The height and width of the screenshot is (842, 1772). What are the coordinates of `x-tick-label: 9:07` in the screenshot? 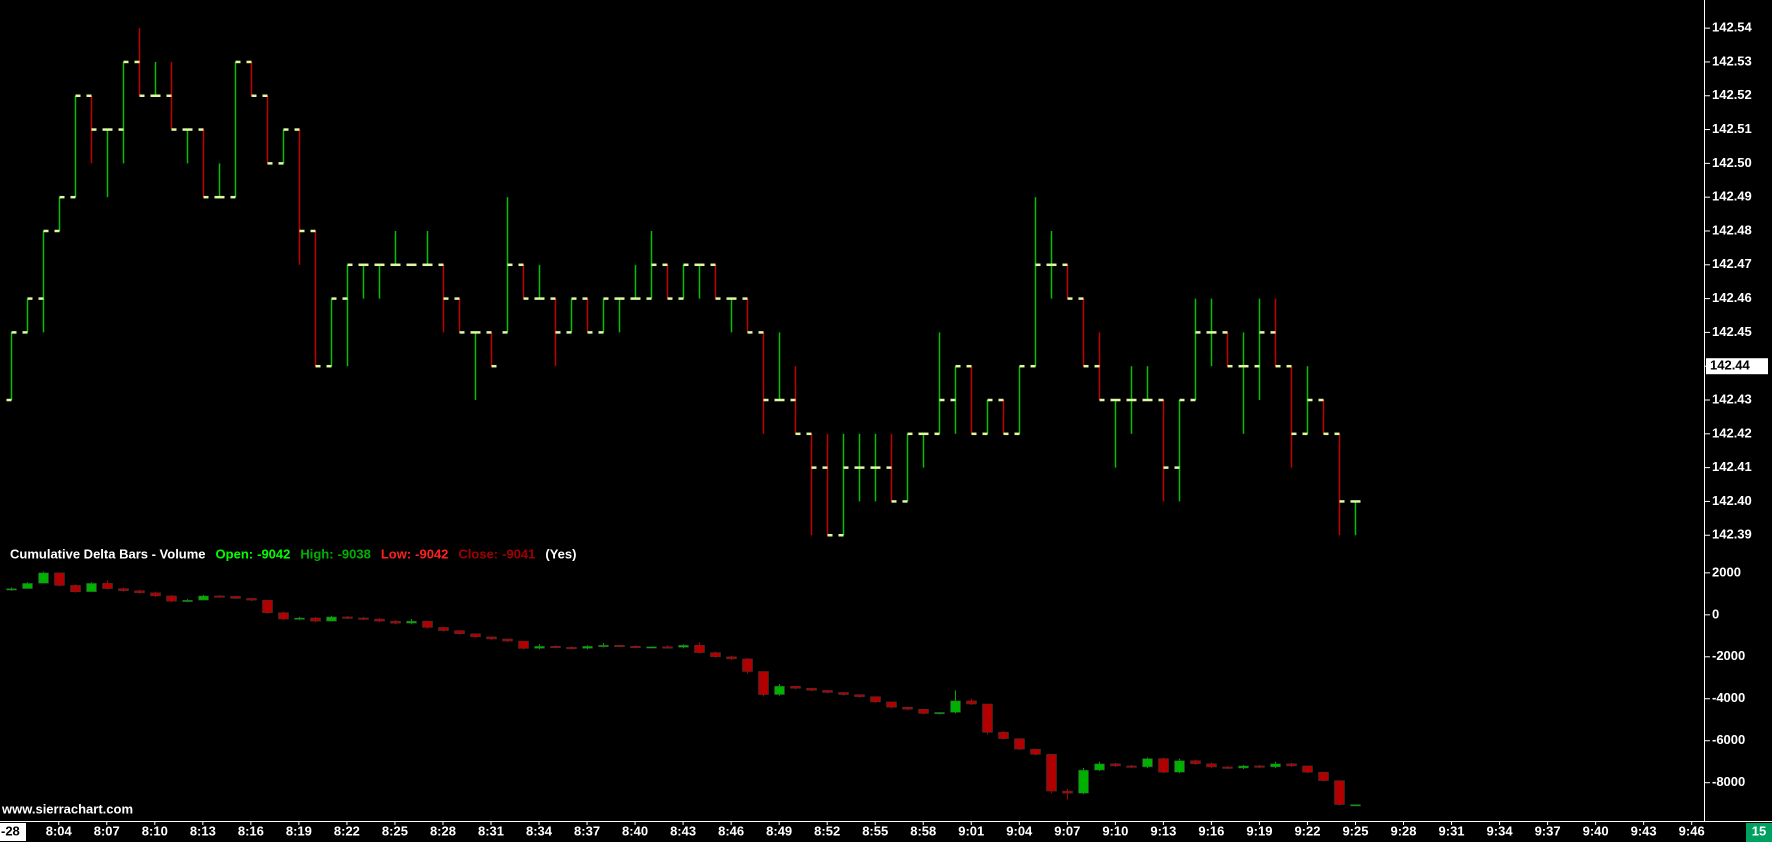 It's located at (1067, 830).